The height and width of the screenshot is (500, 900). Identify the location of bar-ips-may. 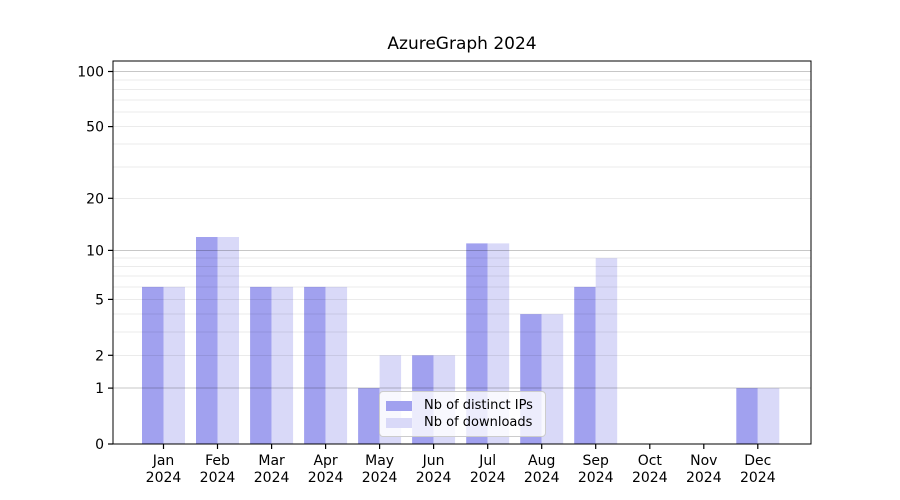
(369, 416).